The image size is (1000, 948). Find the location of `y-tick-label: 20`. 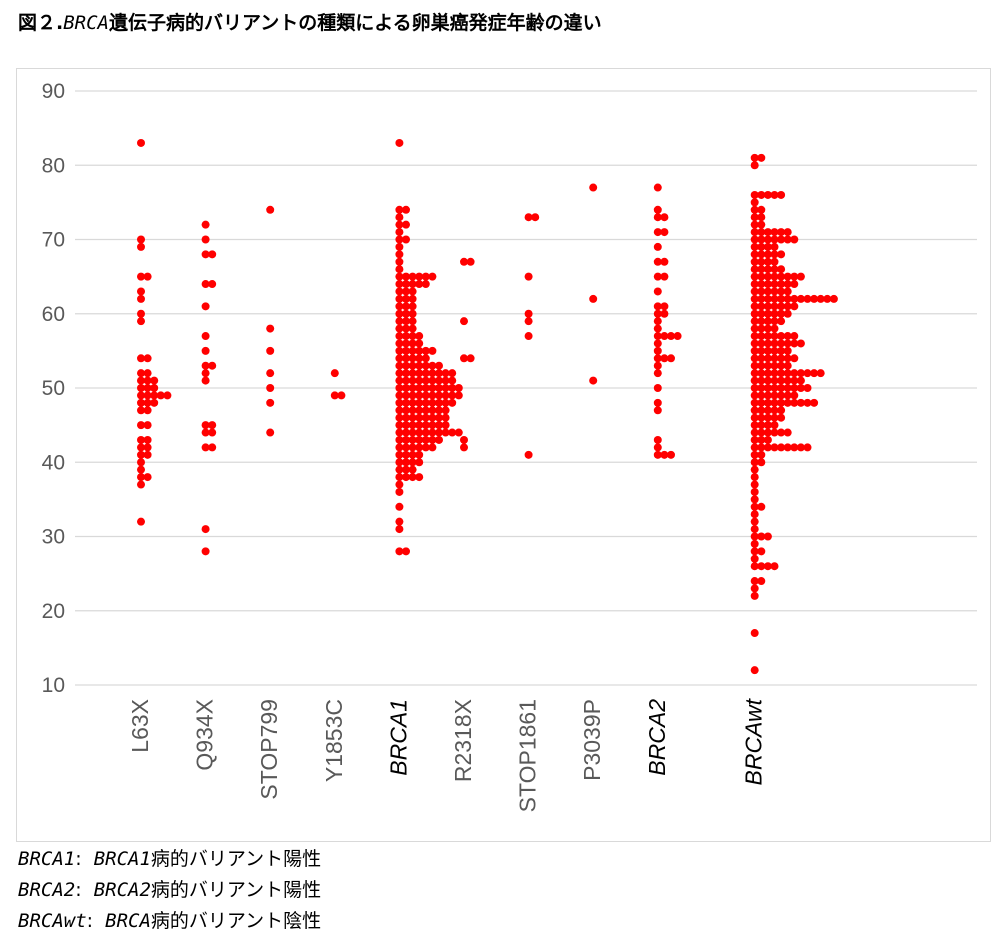

y-tick-label: 20 is located at coordinates (53, 611).